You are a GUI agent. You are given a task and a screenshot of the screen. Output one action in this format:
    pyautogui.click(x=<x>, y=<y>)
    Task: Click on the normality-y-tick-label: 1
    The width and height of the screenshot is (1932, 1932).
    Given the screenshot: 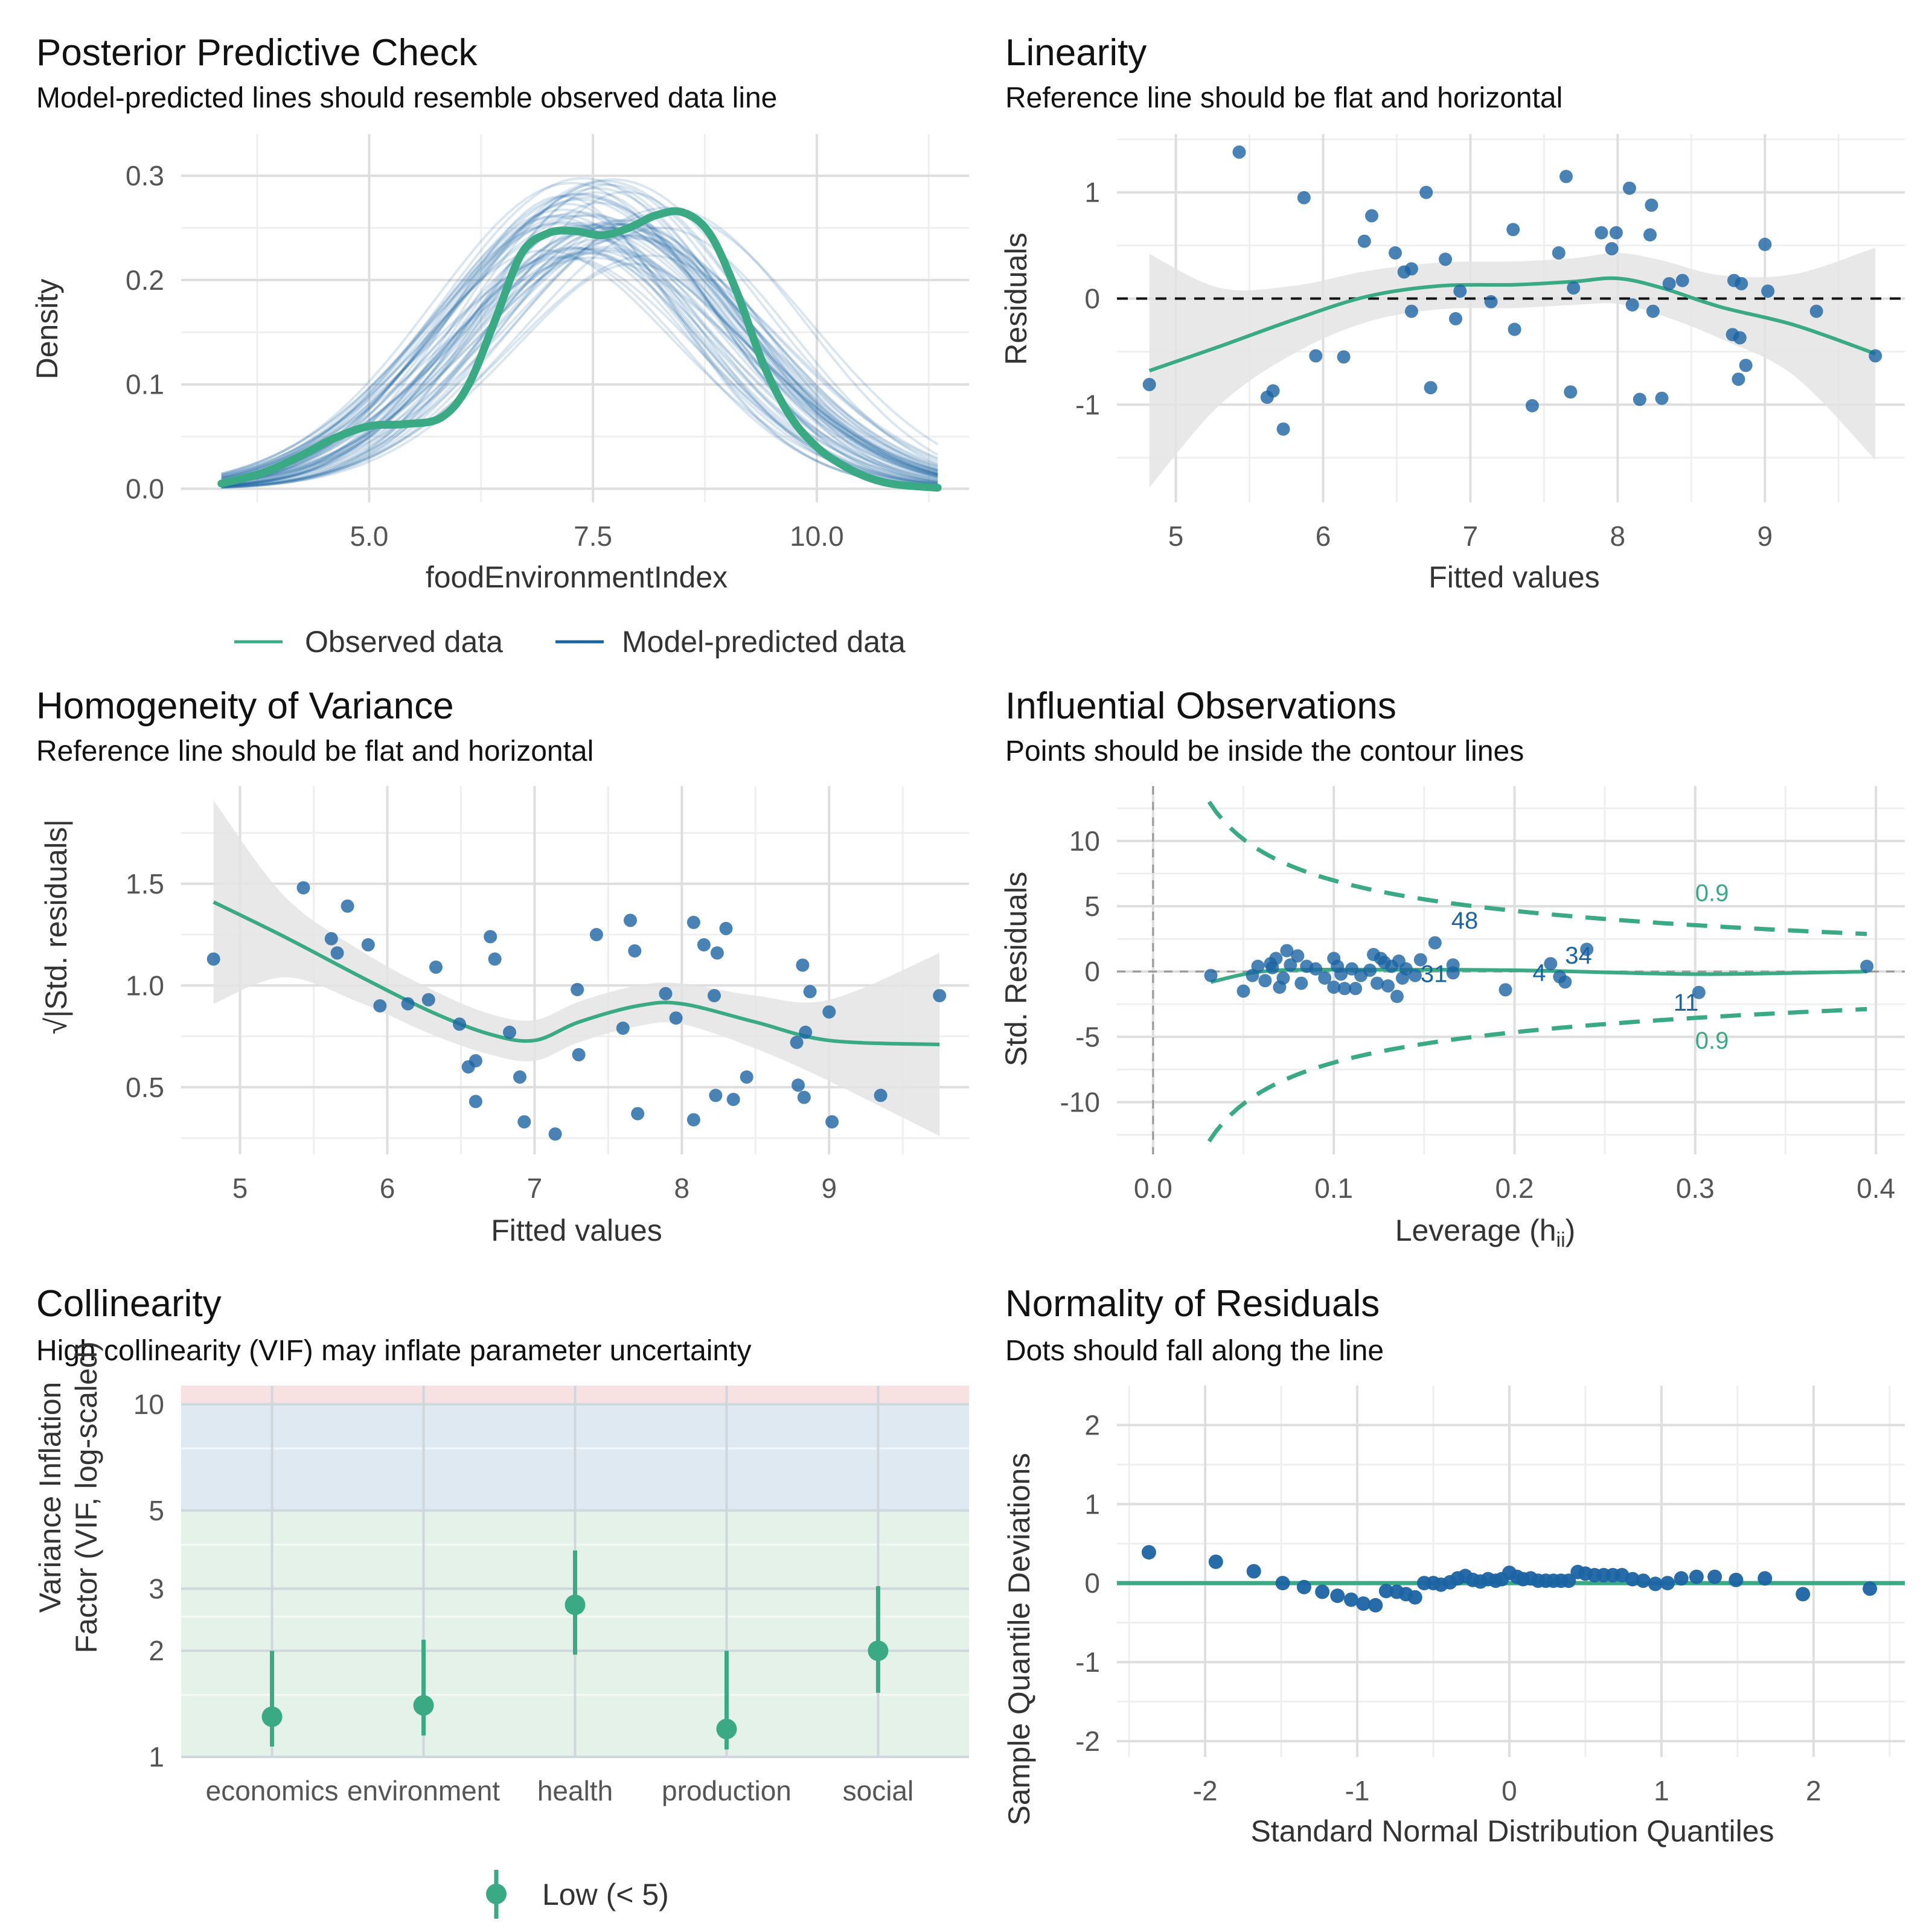 What is the action you would take?
    pyautogui.click(x=1092, y=1504)
    